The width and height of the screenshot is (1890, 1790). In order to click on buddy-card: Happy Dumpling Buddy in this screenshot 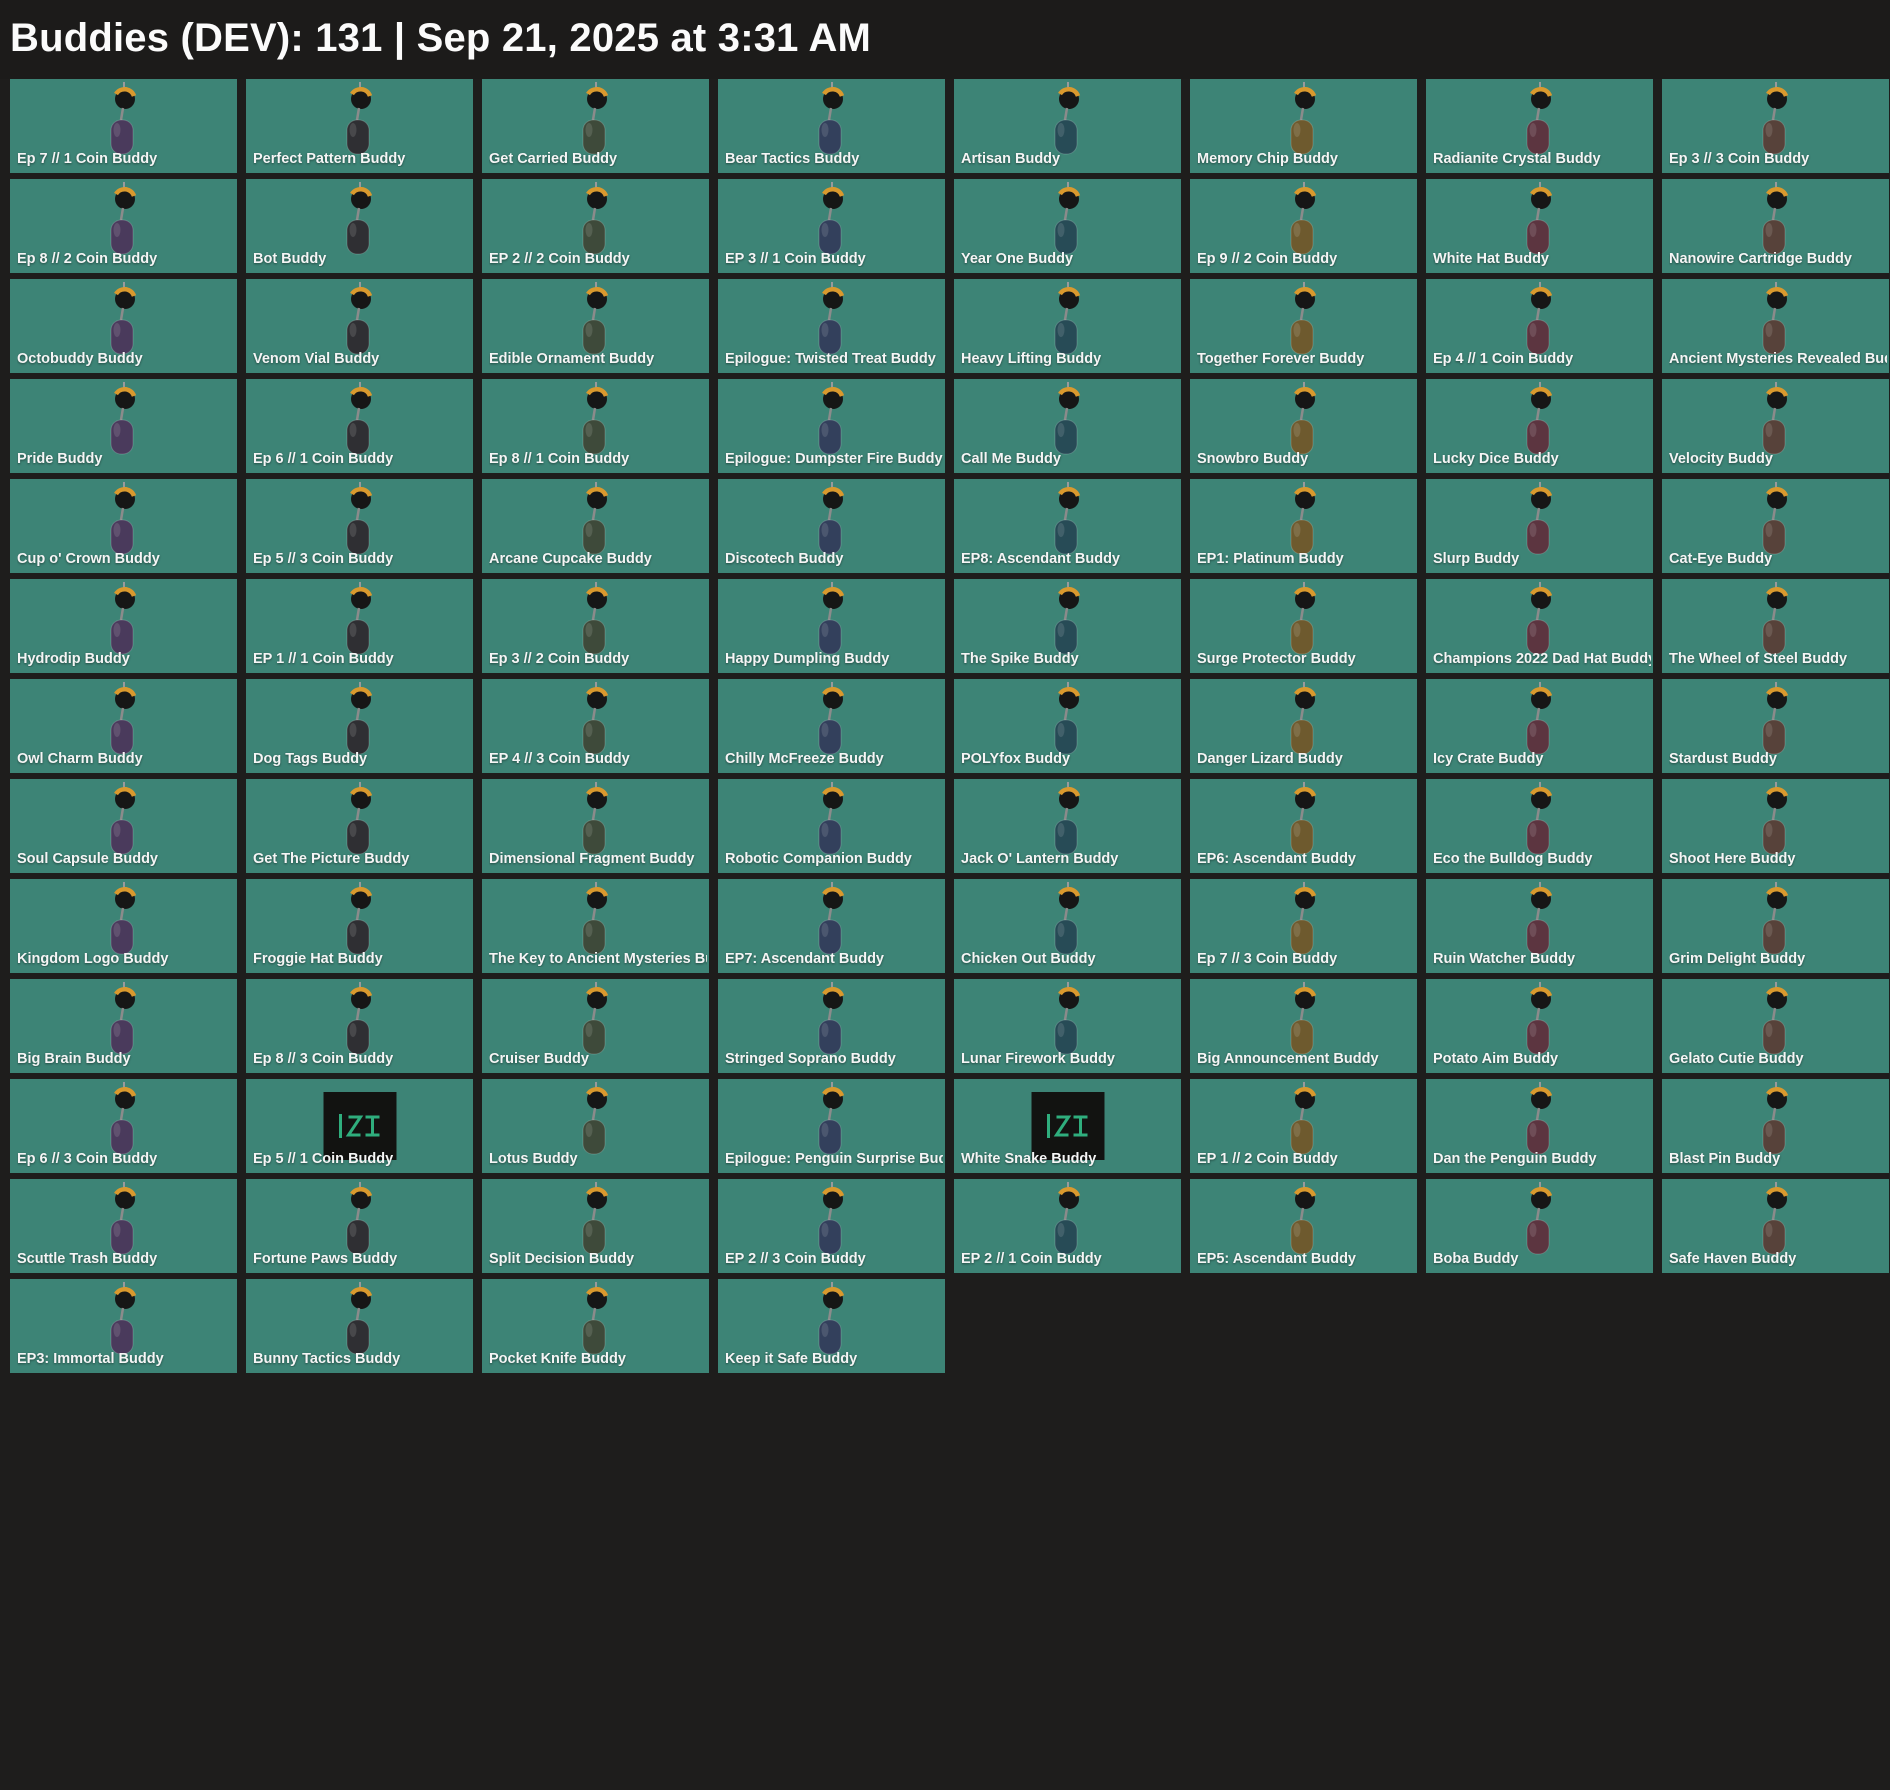, I will do `click(831, 626)`.